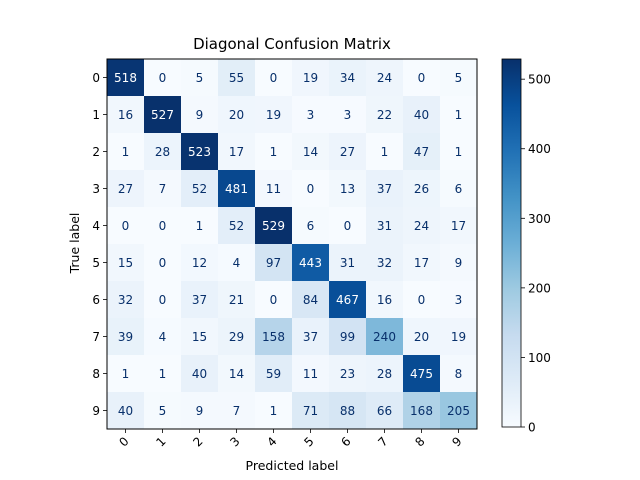  I want to click on y-axis-label: True label, so click(74, 244).